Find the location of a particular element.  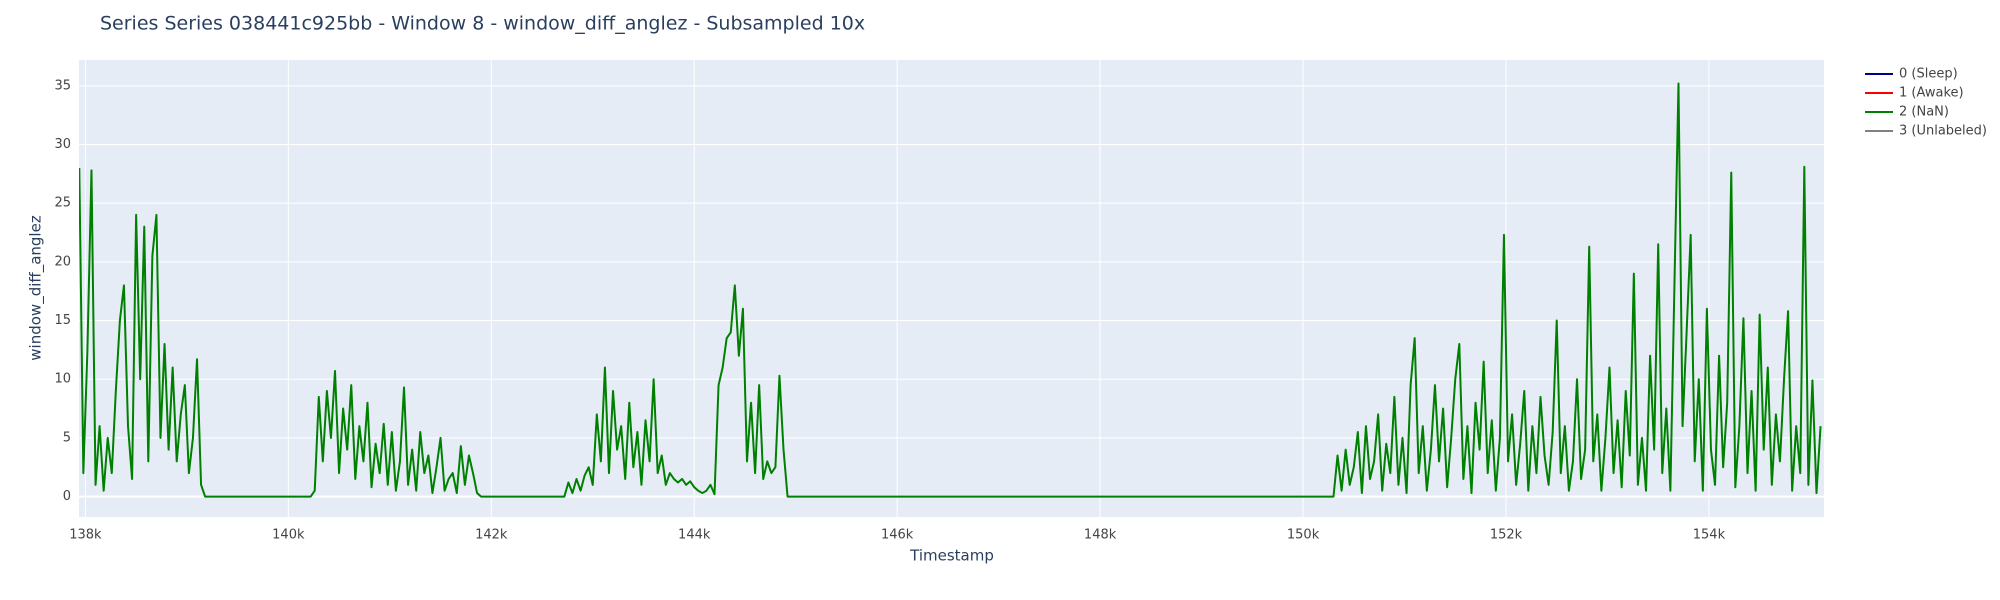

y-tick-label: 5 is located at coordinates (67, 437).